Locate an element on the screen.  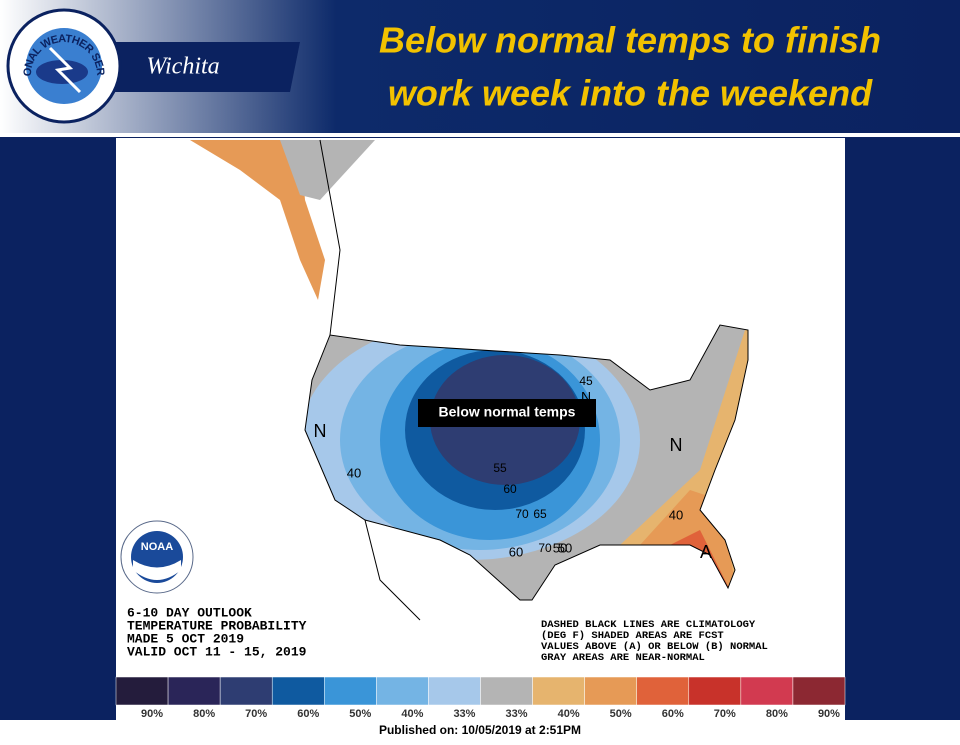
callout-box is located at coordinates (507, 413).